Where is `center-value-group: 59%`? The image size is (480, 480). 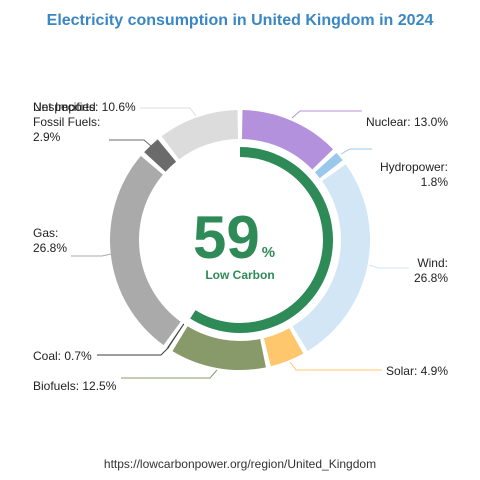 center-value-group: 59% is located at coordinates (234, 237).